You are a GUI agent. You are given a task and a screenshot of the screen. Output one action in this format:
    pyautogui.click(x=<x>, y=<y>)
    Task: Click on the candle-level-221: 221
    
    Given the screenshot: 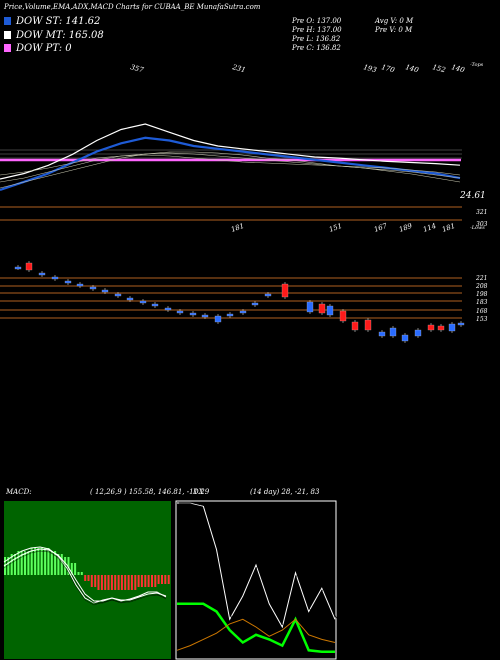 What is the action you would take?
    pyautogui.click(x=481, y=278)
    